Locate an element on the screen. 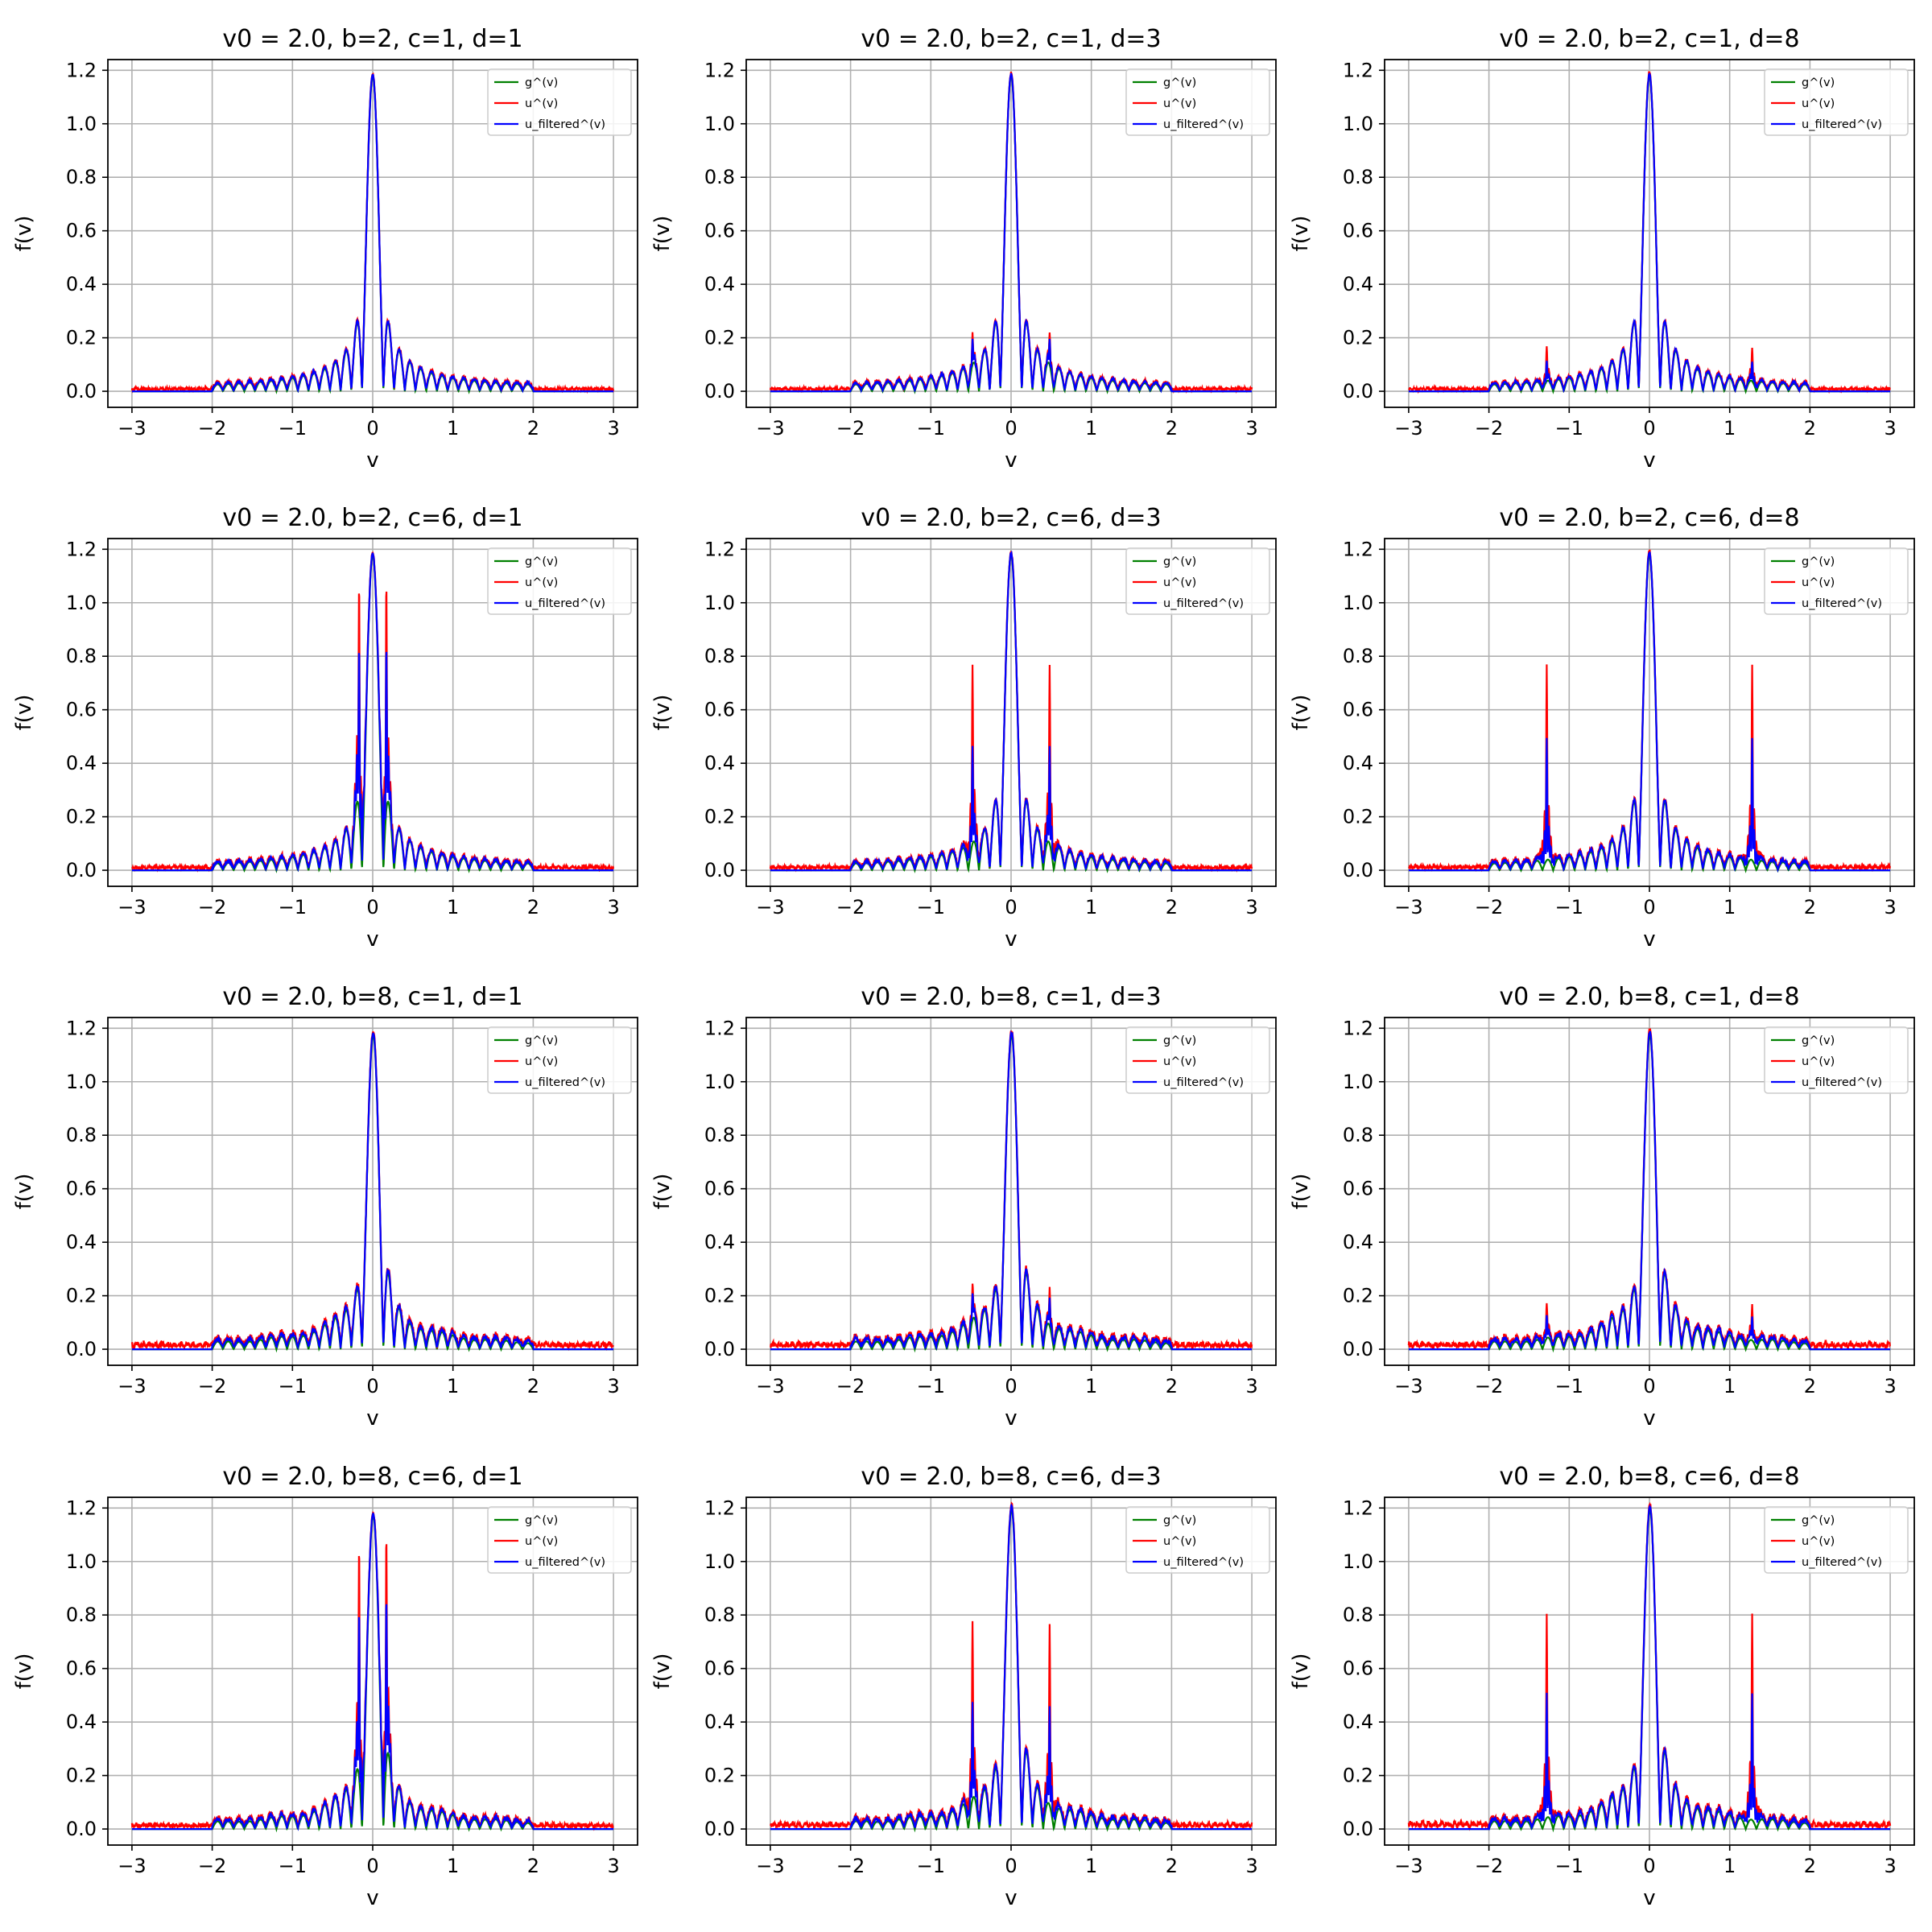 The width and height of the screenshot is (1932, 1932). chart-title: v0 = 2.0, b=2, c=1, d=1 is located at coordinates (372, 39).